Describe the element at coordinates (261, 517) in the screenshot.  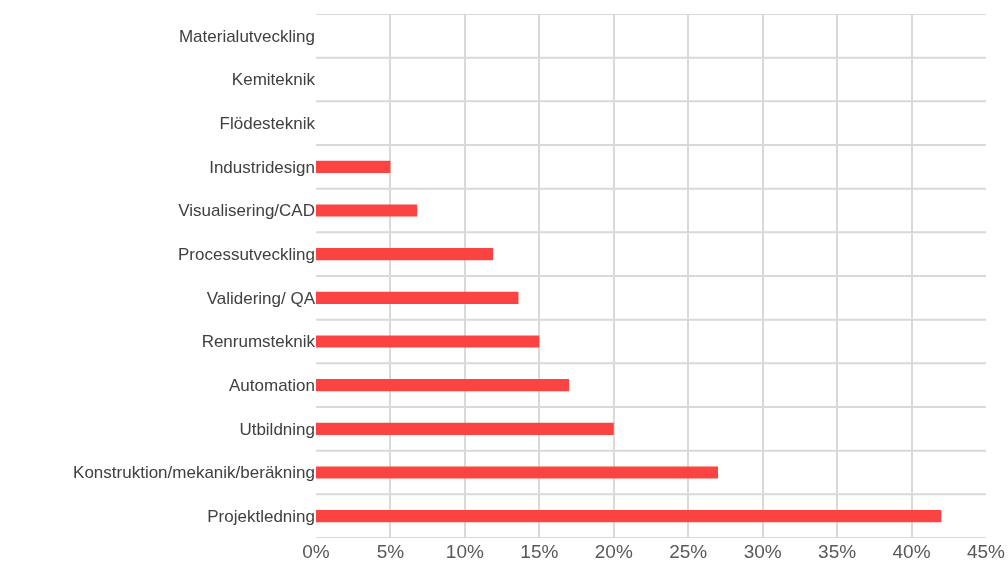
I see `y-tick-label: Projektledning` at that location.